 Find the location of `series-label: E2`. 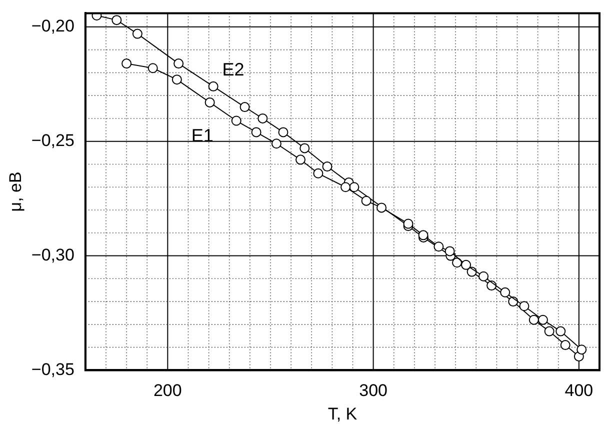

series-label: E2 is located at coordinates (233, 69).